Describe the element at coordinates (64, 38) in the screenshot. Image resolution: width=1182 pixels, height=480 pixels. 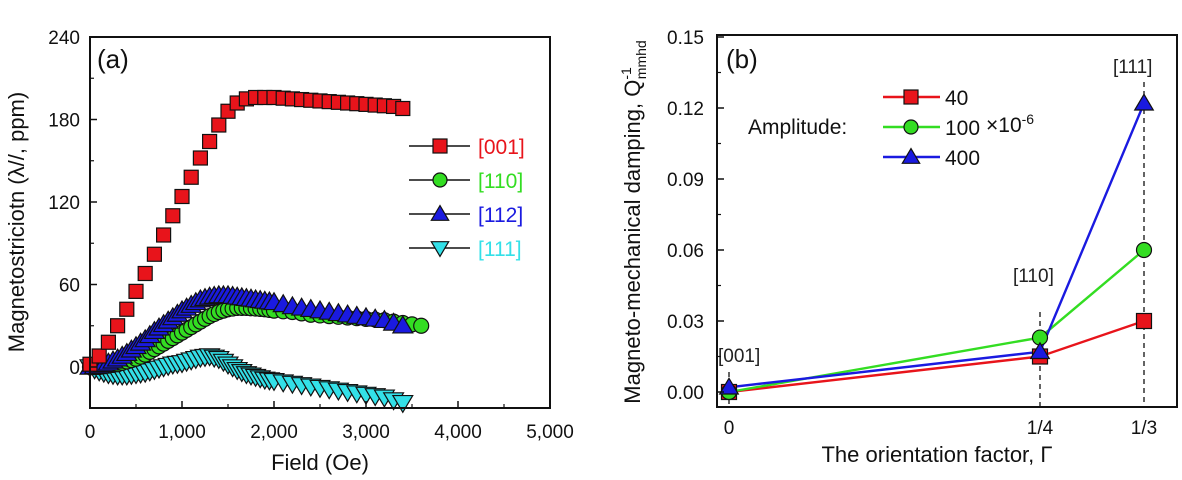
I see `y-tick-label: 240` at that location.